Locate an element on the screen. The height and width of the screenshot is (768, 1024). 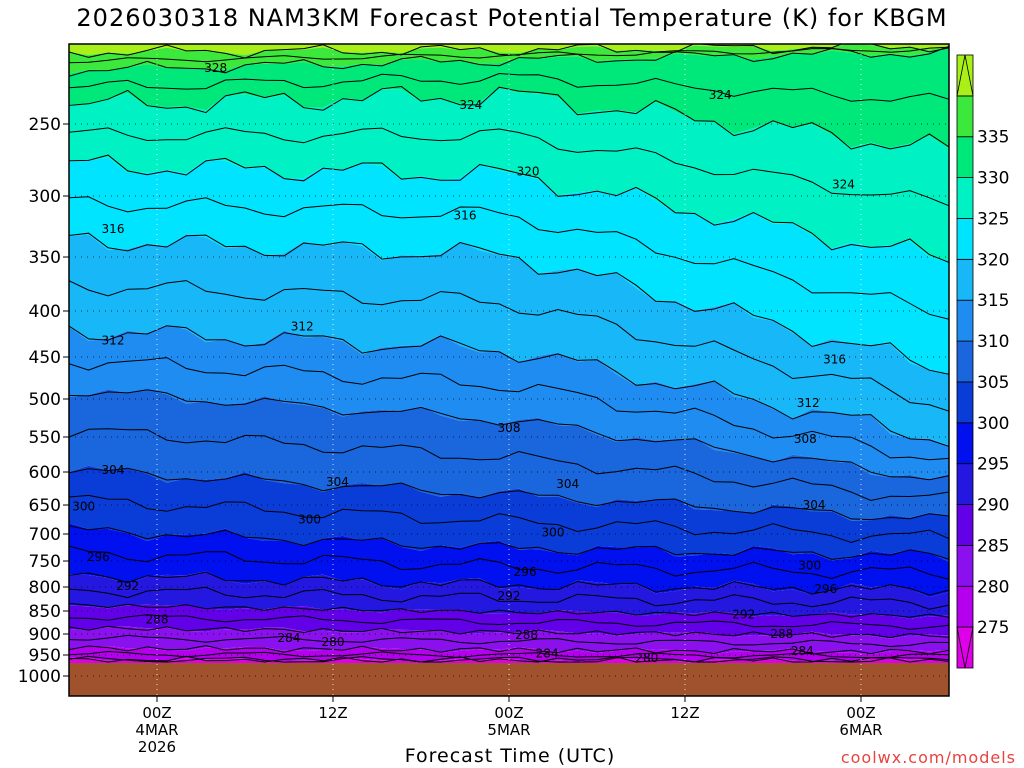
x-axis-title: Forecast Time (UTC) is located at coordinates (510, 756).